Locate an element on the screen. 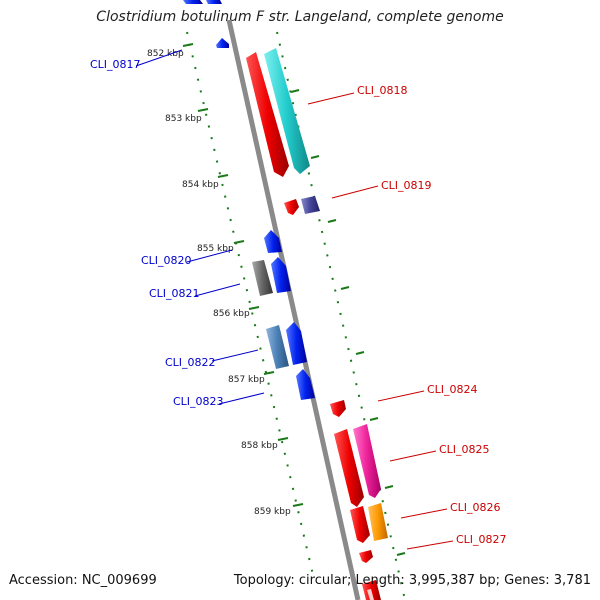  gene-label-cli-0822: CLI_0822 is located at coordinates (190, 362).